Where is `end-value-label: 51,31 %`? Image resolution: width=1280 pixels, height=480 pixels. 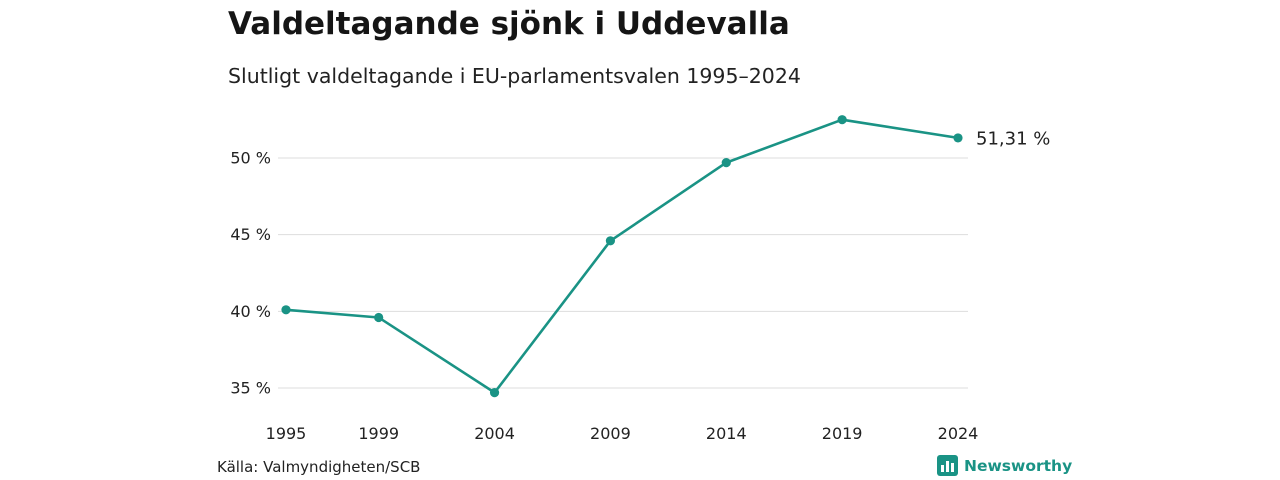
end-value-label: 51,31 % is located at coordinates (1013, 138).